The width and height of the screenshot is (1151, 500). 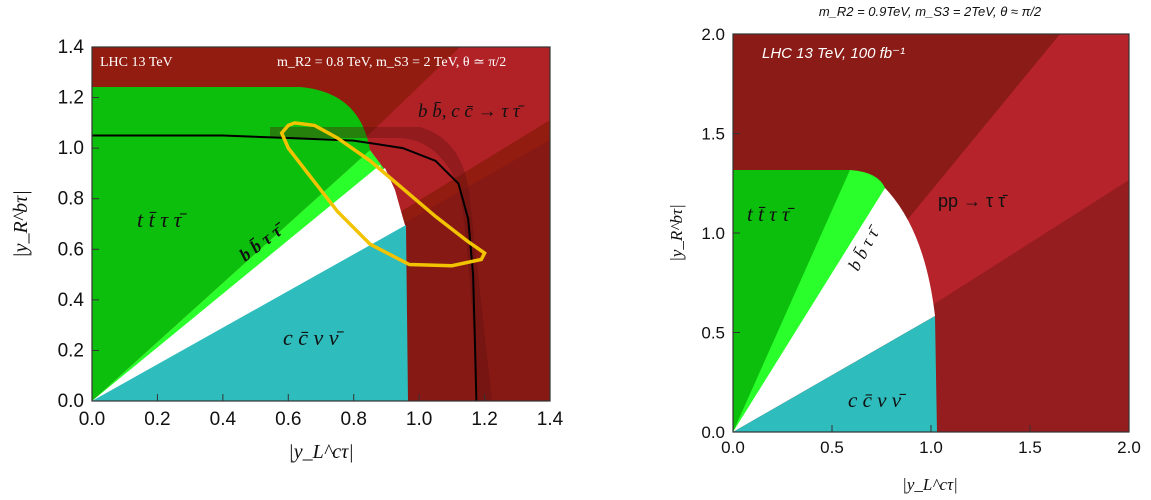 I want to click on left-y-tick-label: 0.4, so click(x=71, y=300).